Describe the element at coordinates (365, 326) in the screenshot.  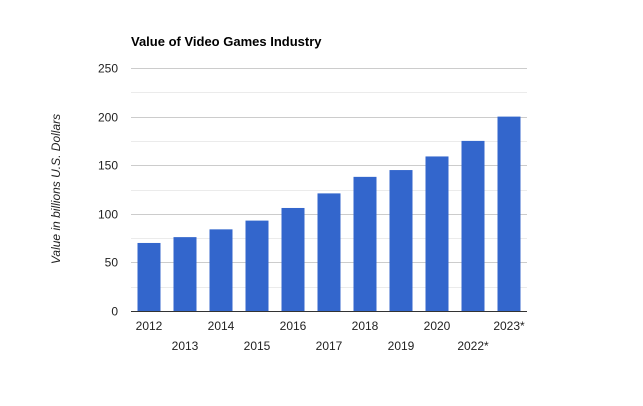
I see `x-tick-label: 2018` at that location.